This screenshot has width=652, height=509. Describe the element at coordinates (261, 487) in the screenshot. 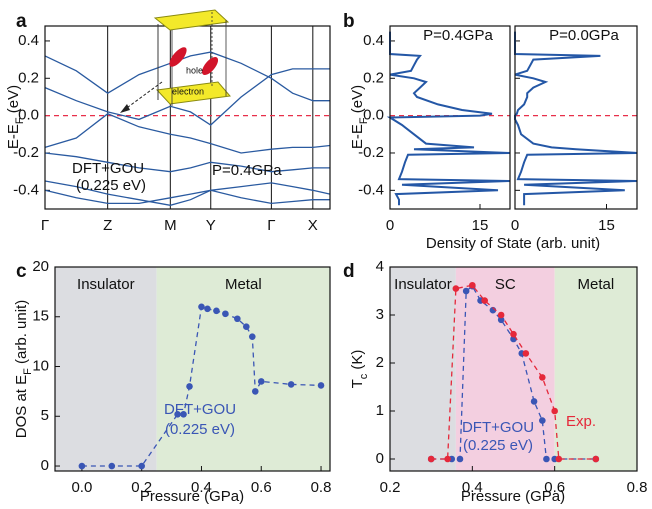

I see `x-tick-label: 0.6` at that location.